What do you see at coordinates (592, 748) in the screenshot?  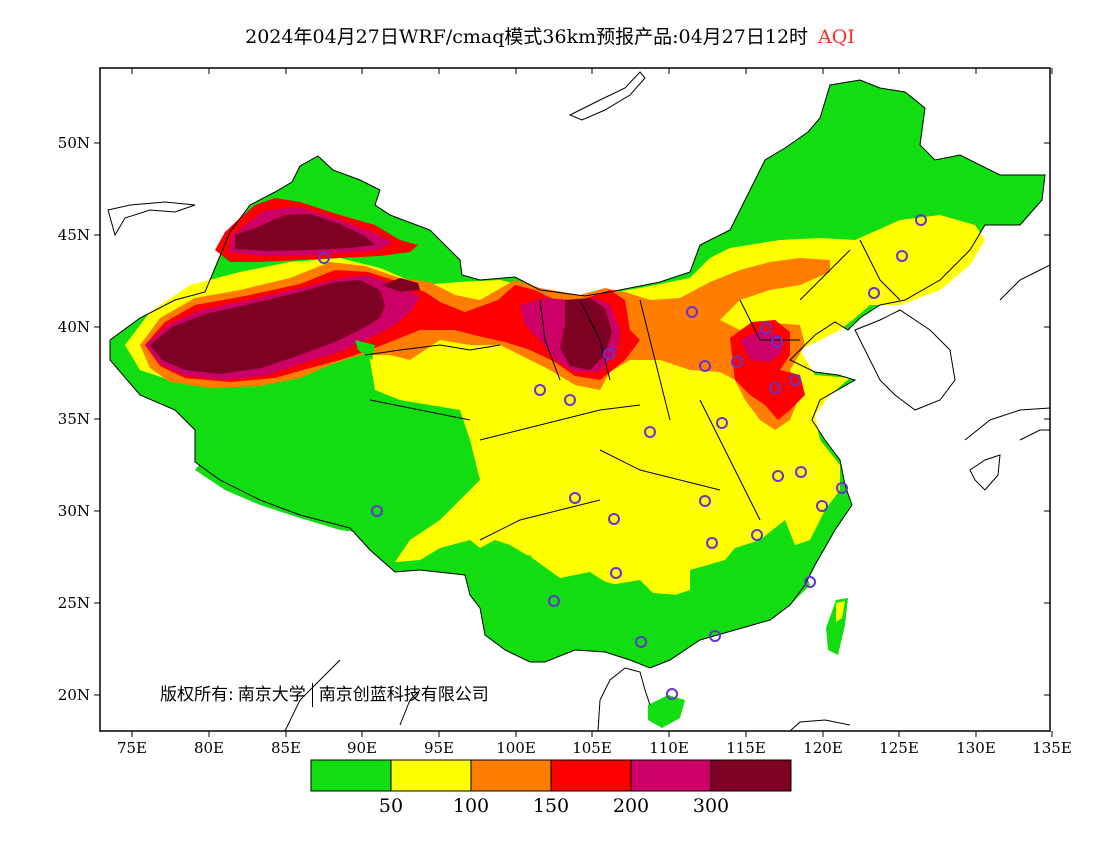 I see `lon-tick-label: 105E` at bounding box center [592, 748].